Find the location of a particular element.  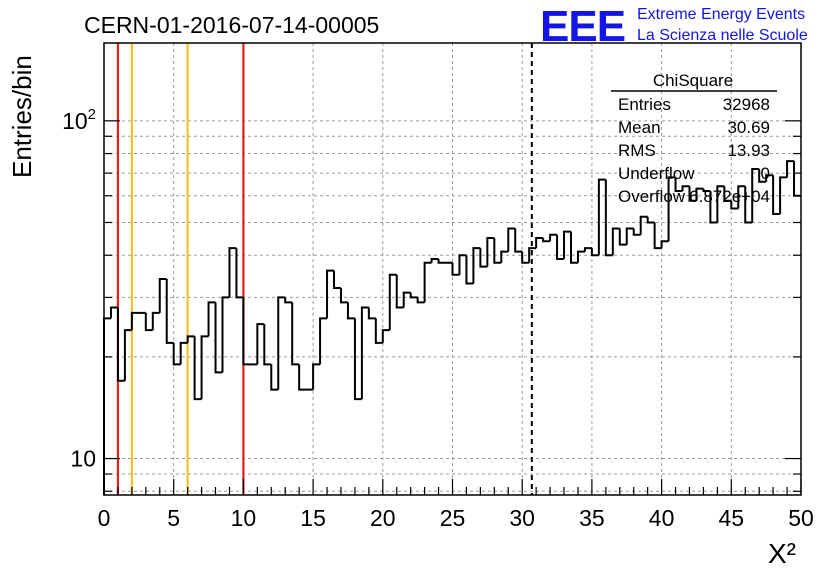

y-tick-labels: 10 102 is located at coordinates (79, 289).